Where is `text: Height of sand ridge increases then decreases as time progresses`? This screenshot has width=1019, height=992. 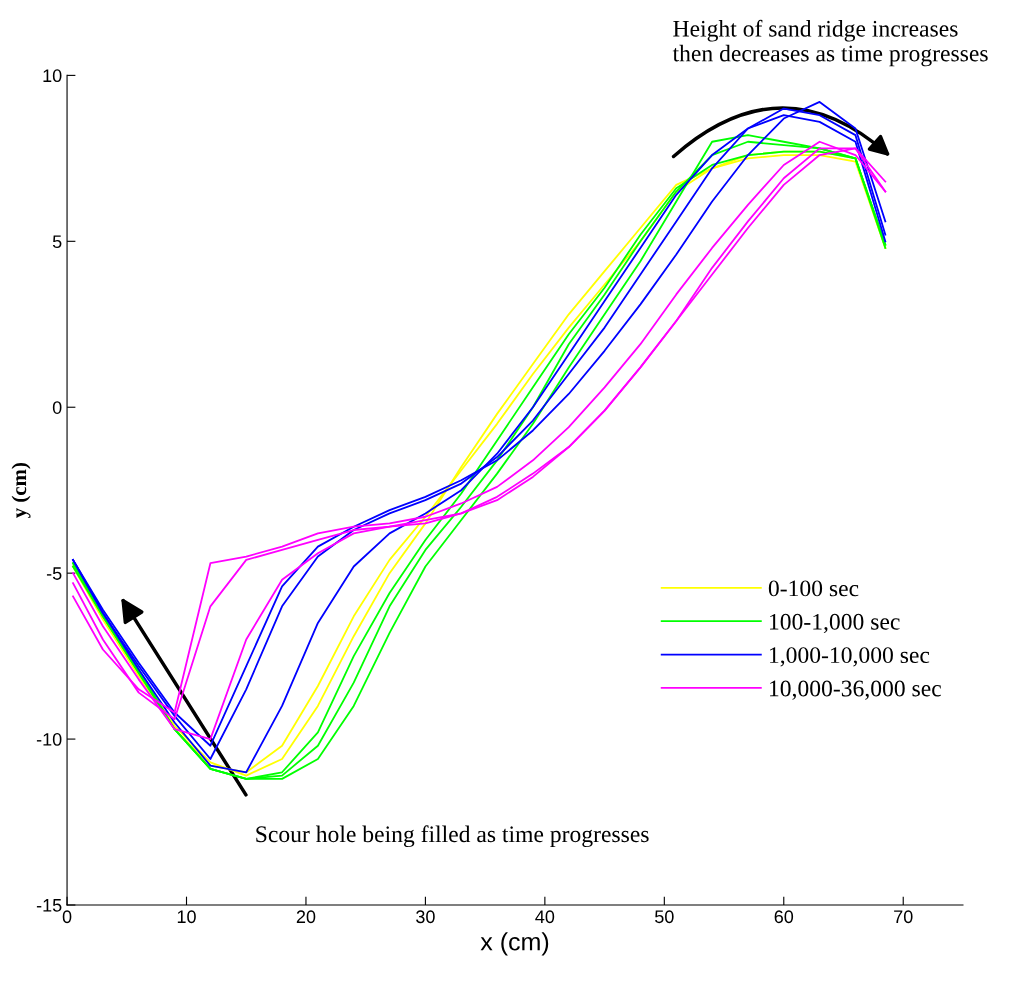 text: Height of sand ridge increases then decreases as time progresses is located at coordinates (830, 43).